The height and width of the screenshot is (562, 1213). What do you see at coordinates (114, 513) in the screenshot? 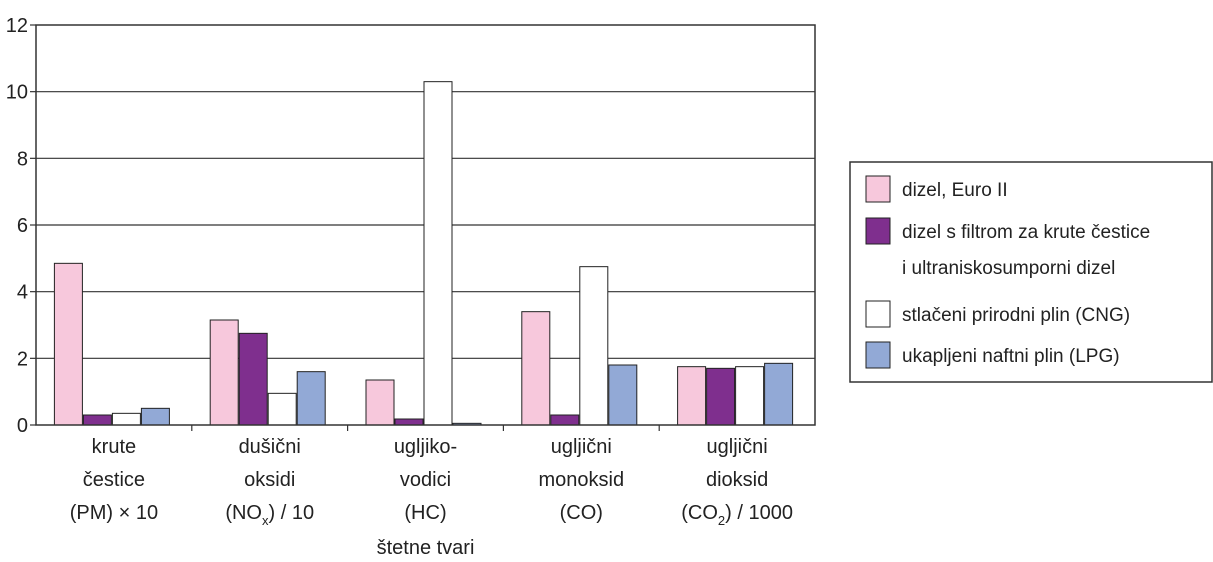
I see `x-category-label: (PM) × 10` at bounding box center [114, 513].